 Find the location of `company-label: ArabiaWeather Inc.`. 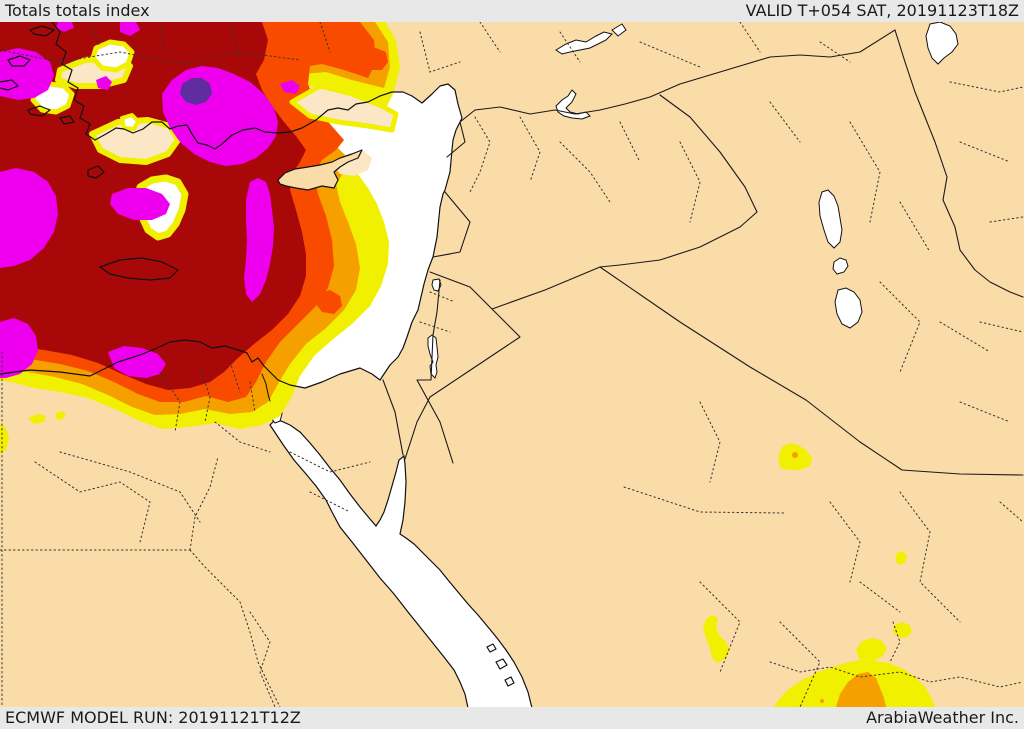

company-label: ArabiaWeather Inc. is located at coordinates (942, 717).